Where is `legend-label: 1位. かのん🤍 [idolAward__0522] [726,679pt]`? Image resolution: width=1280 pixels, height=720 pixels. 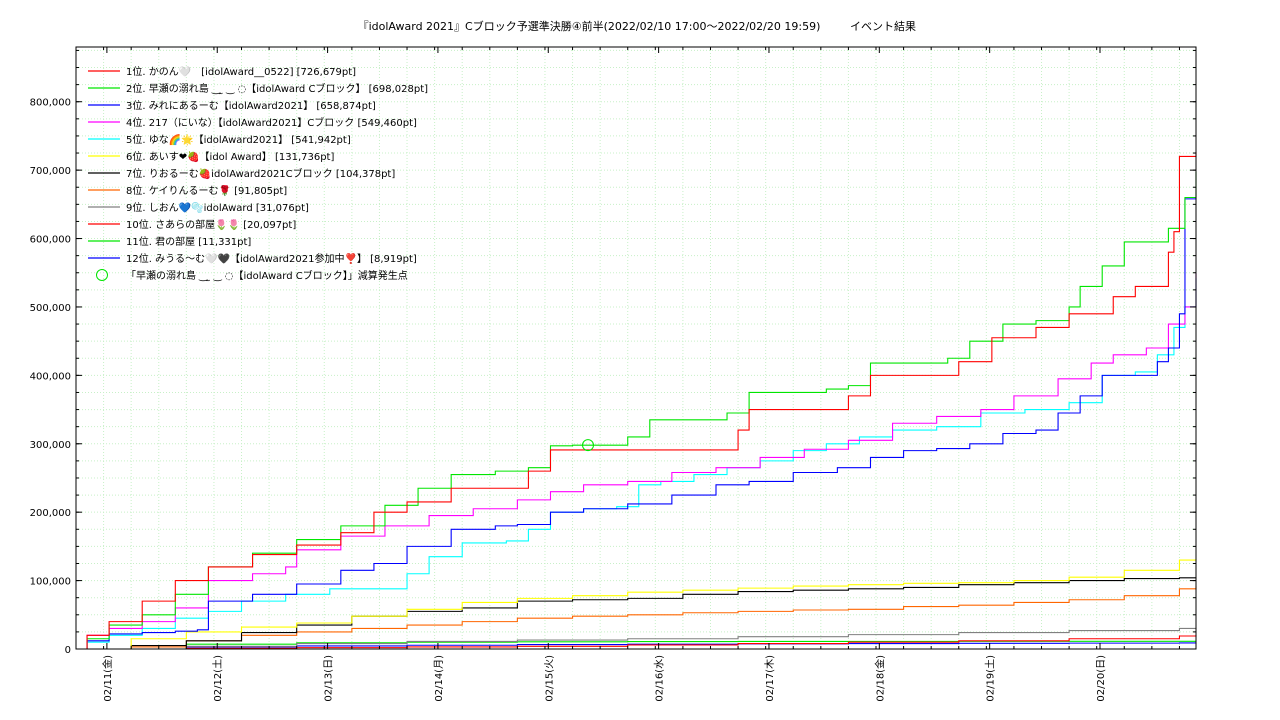
legend-label: 1位. かのん🤍 [idolAward__0522] [726,679pt] is located at coordinates (241, 71).